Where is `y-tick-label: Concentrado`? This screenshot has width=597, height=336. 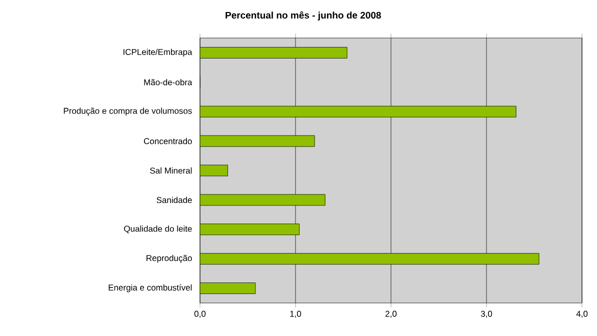 y-tick-label: Concentrado is located at coordinates (168, 141).